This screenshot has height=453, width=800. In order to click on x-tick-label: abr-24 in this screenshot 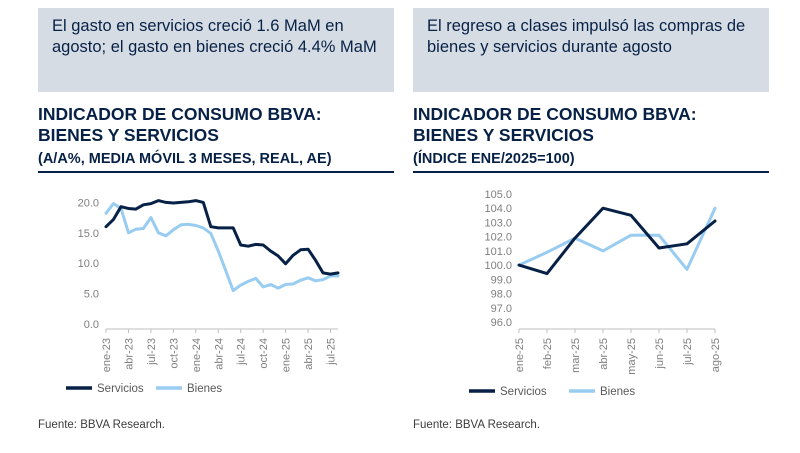, I will do `click(219, 354)`.